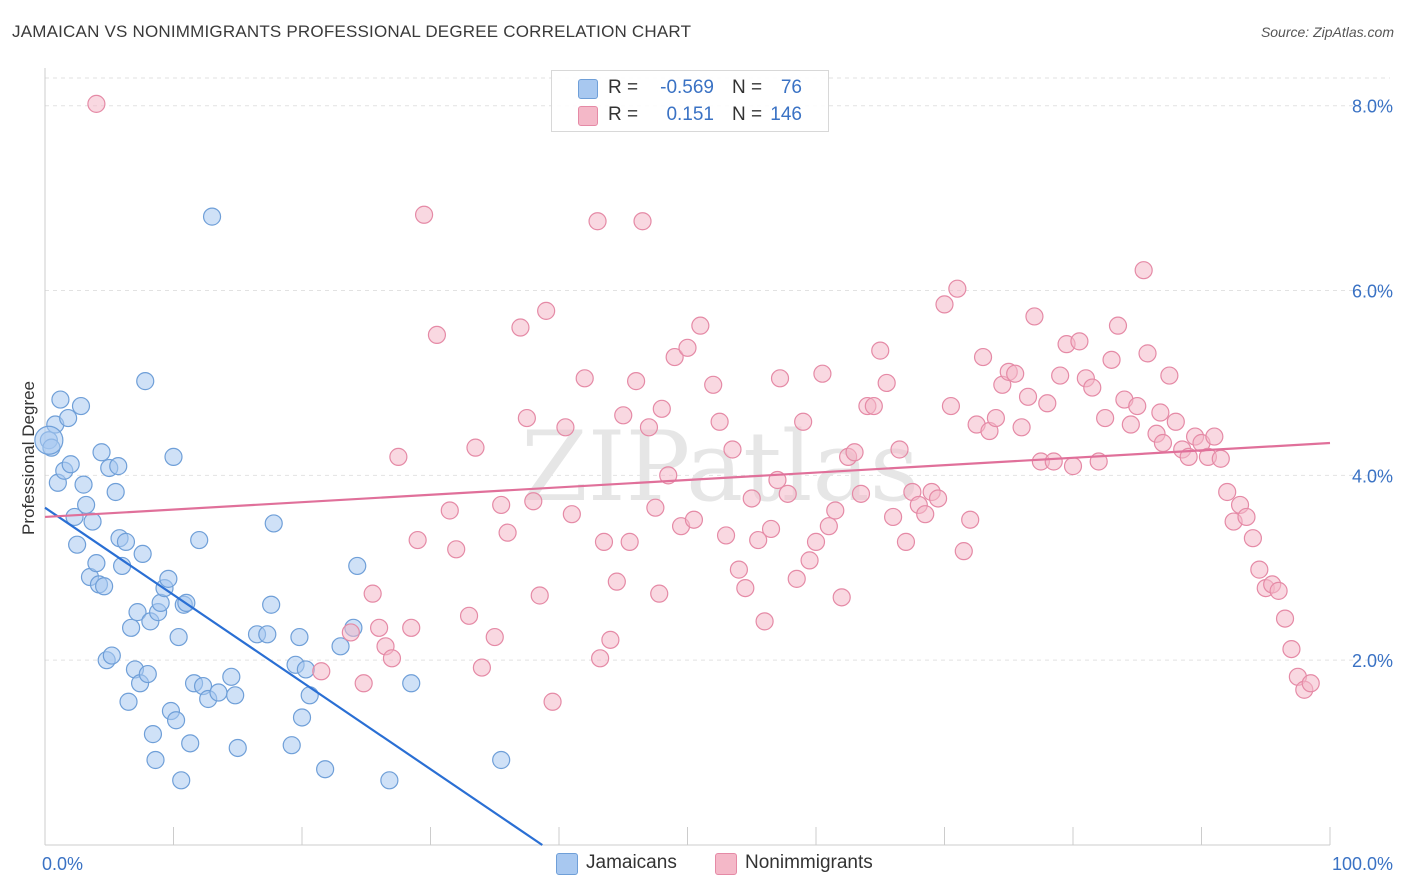 The height and width of the screenshot is (892, 1406). I want to click on legend-r-label: R =, so click(623, 87).